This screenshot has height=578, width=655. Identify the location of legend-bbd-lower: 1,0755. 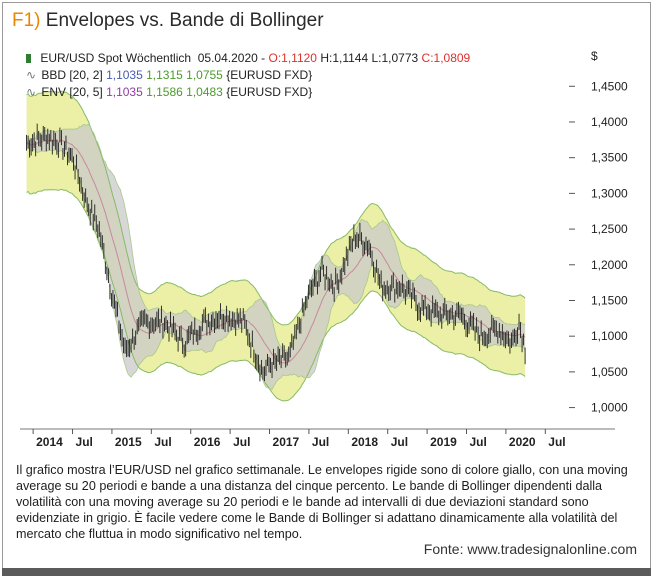
(204, 75).